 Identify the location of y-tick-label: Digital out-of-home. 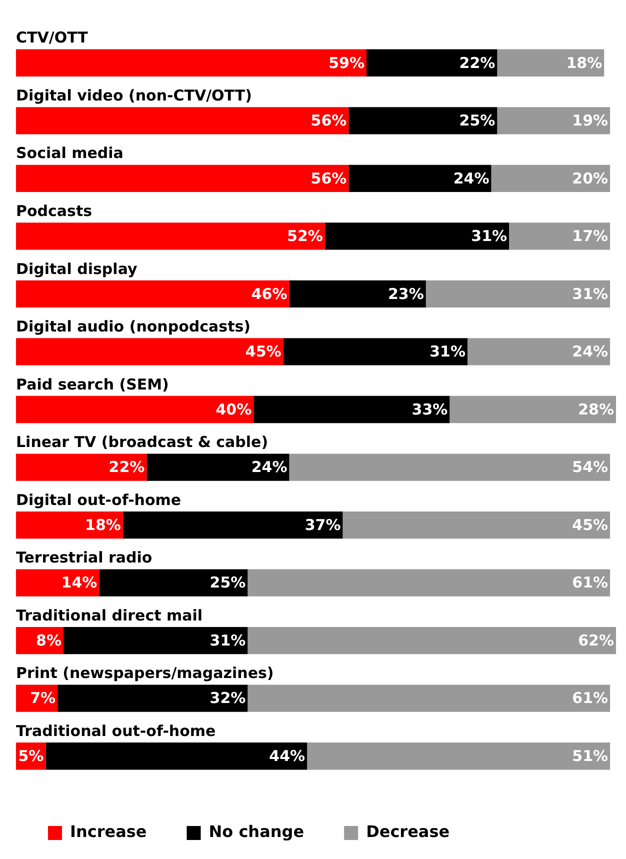
(99, 499).